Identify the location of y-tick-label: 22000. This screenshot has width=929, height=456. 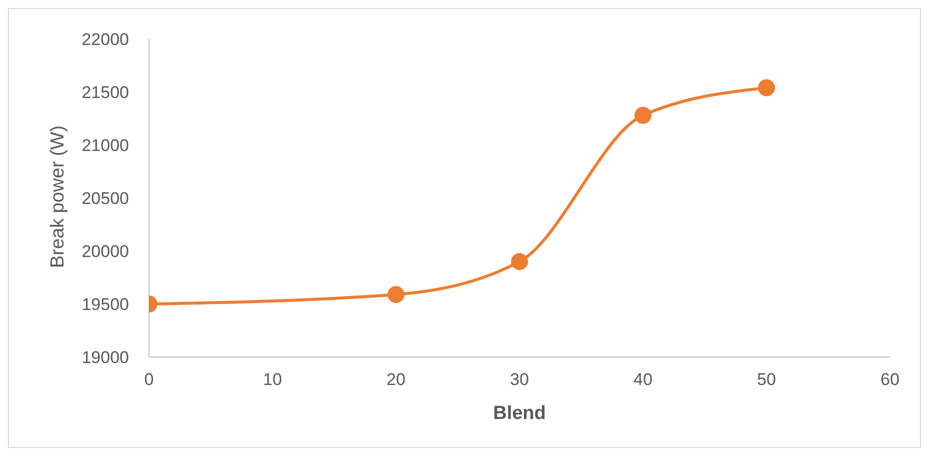
(105, 40).